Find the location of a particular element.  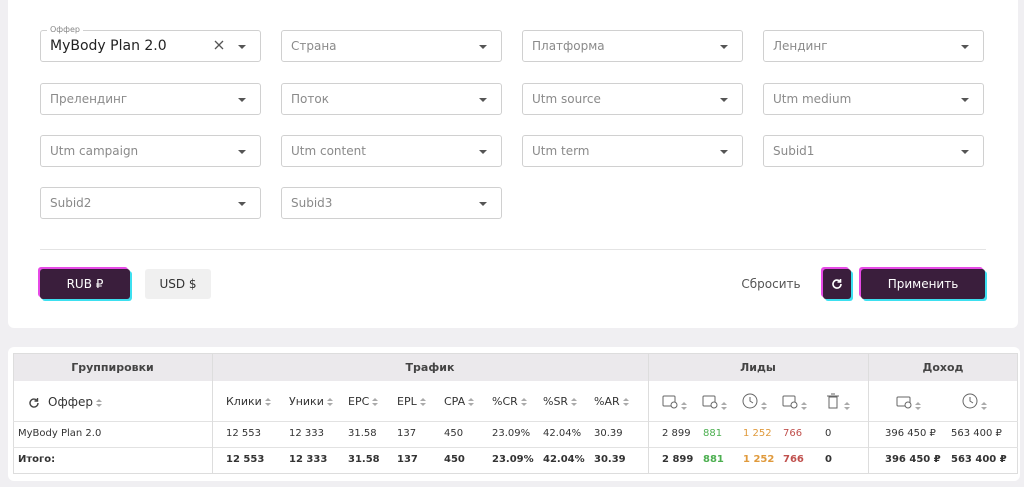

column-header: EPC is located at coordinates (363, 401).